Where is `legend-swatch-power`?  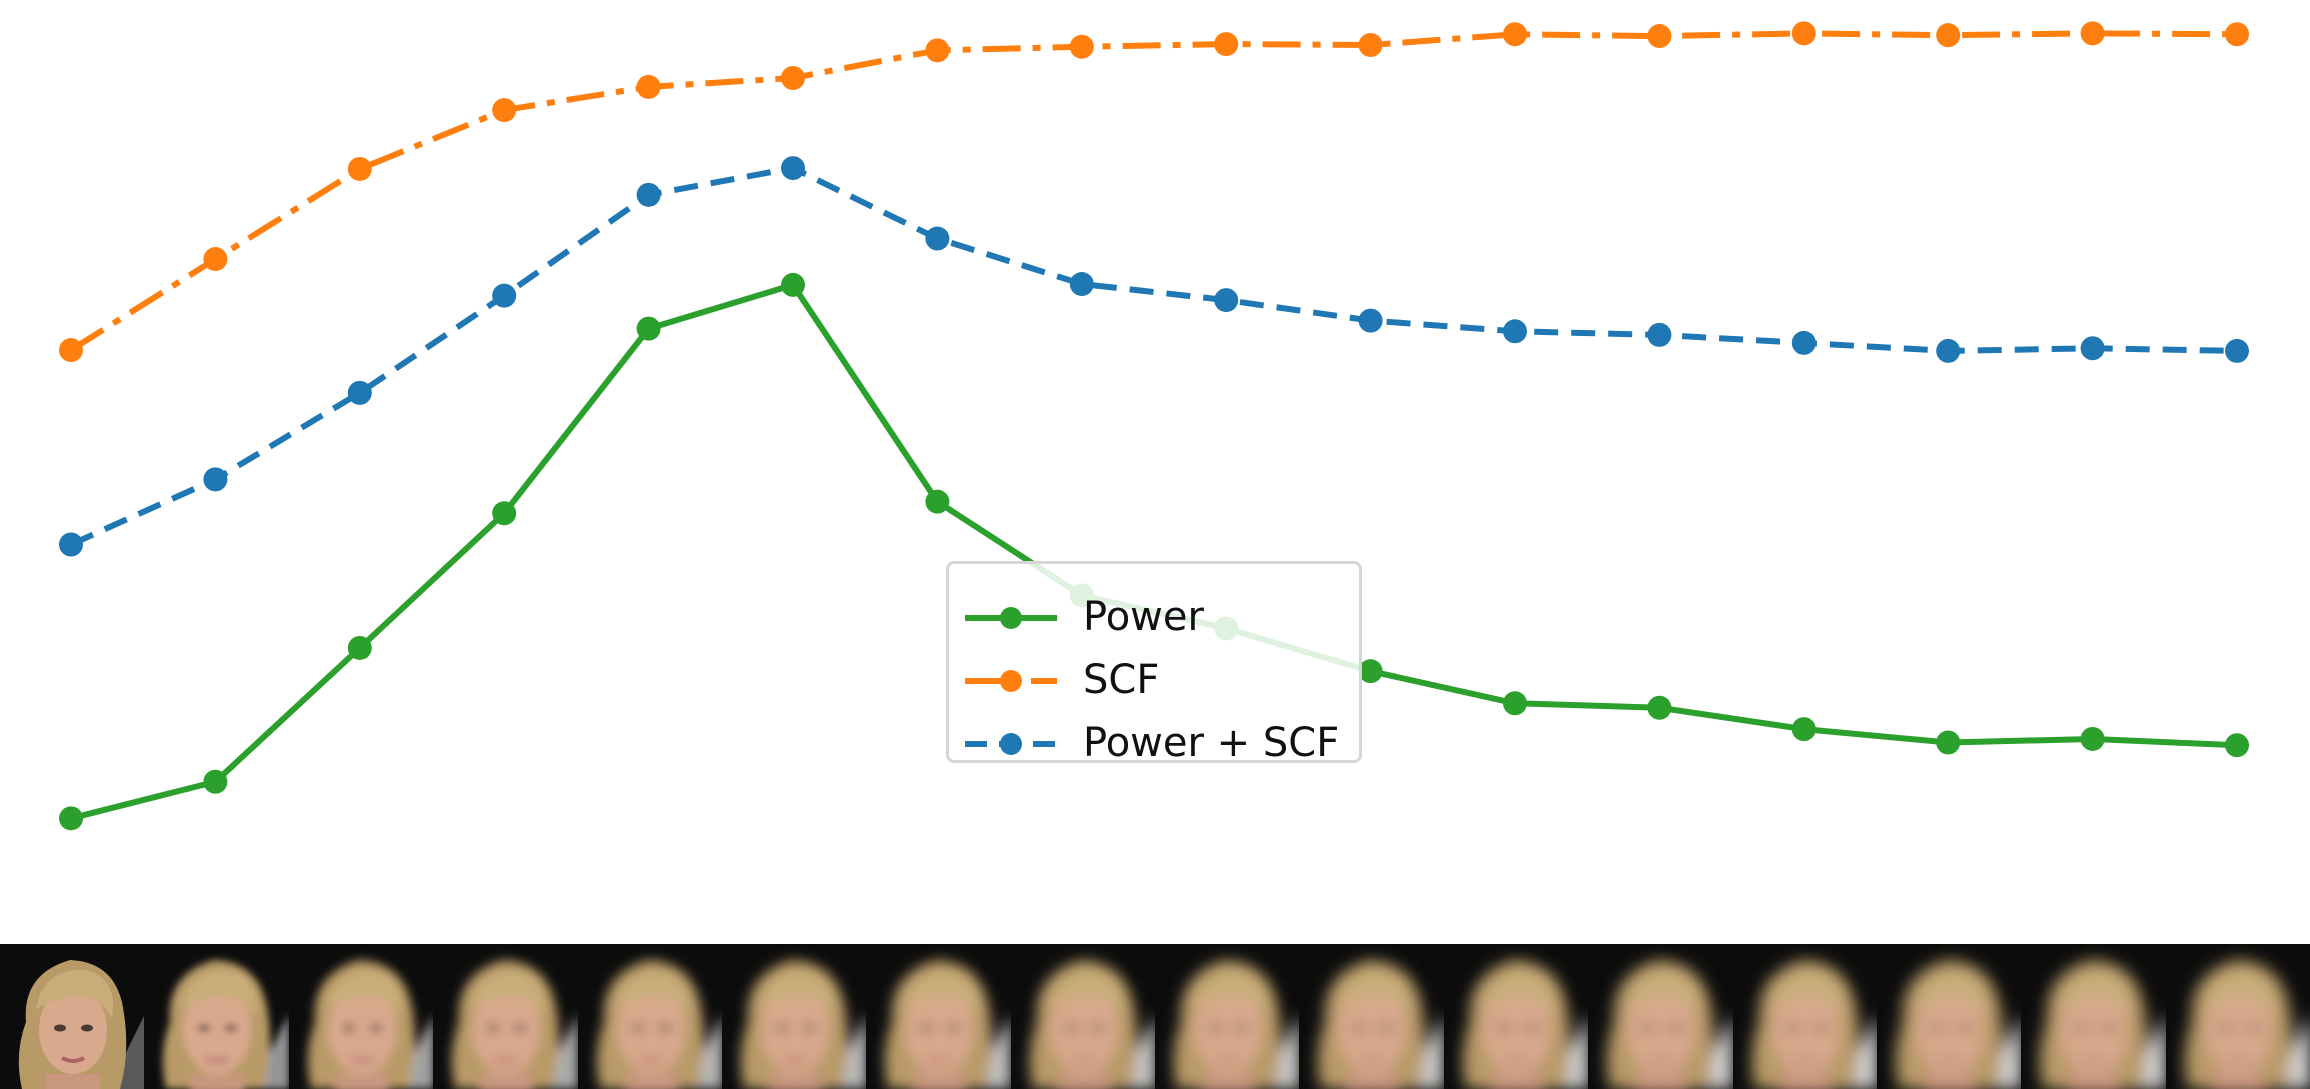
legend-swatch-power is located at coordinates (1011, 618).